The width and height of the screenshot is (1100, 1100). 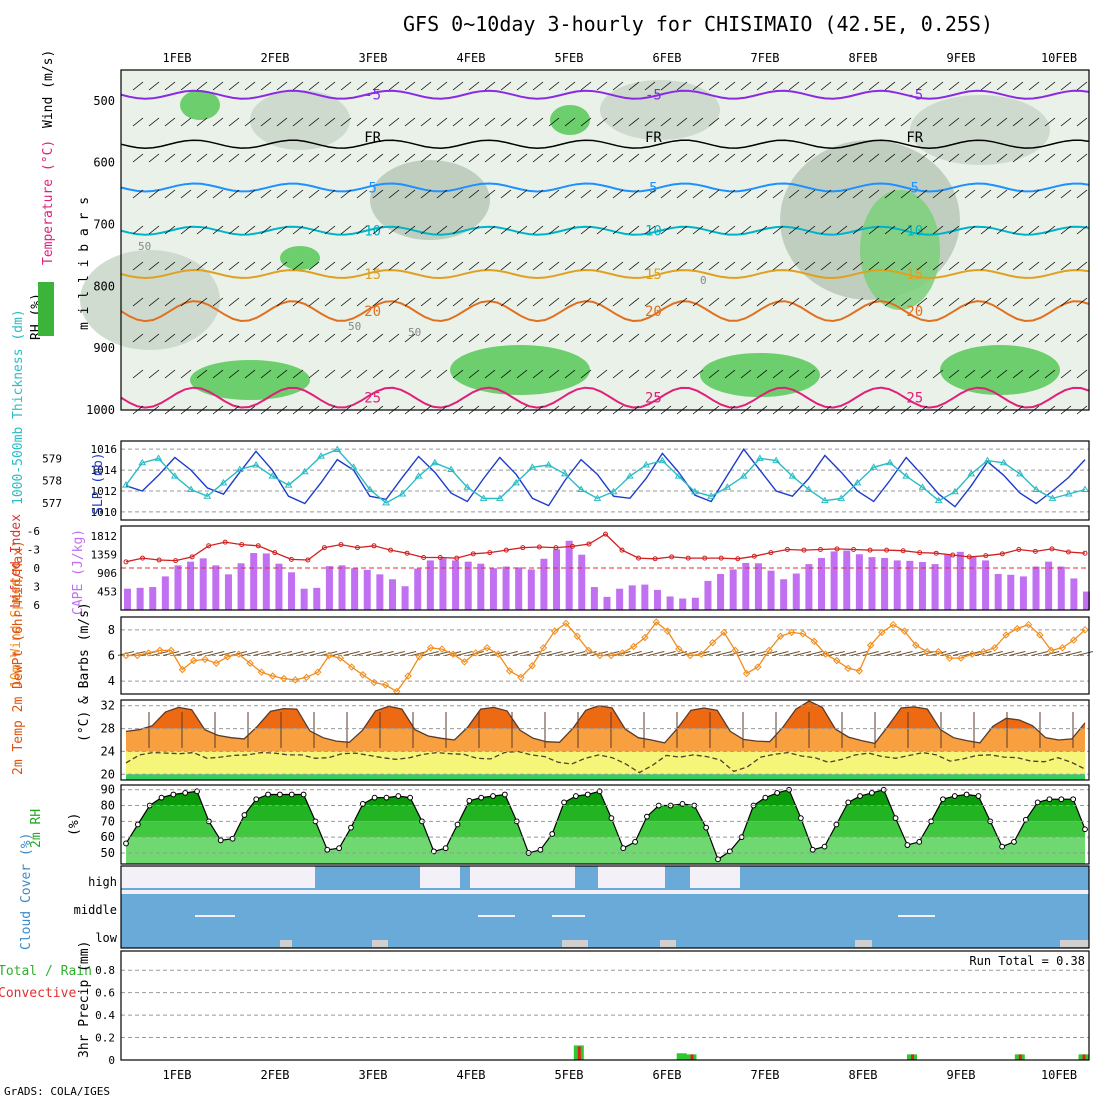 What do you see at coordinates (765, 1075) in the screenshot?
I see `x-tick-label-bottom: 7FEB` at bounding box center [765, 1075].